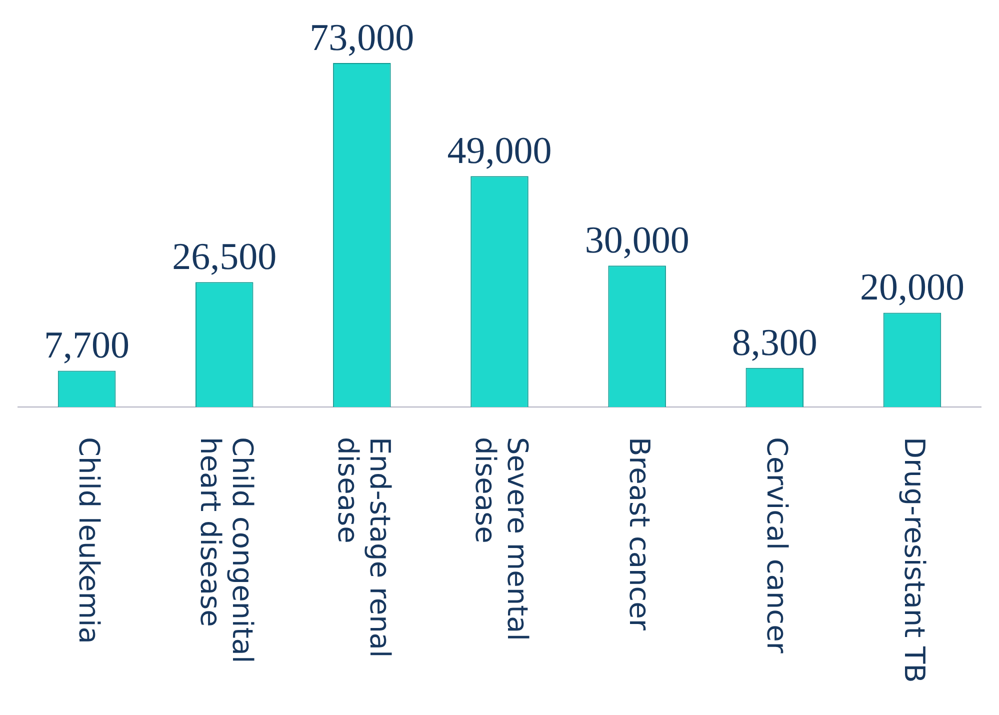 The width and height of the screenshot is (999, 715). Describe the element at coordinates (775, 343) in the screenshot. I see `data-label: 8,300` at that location.